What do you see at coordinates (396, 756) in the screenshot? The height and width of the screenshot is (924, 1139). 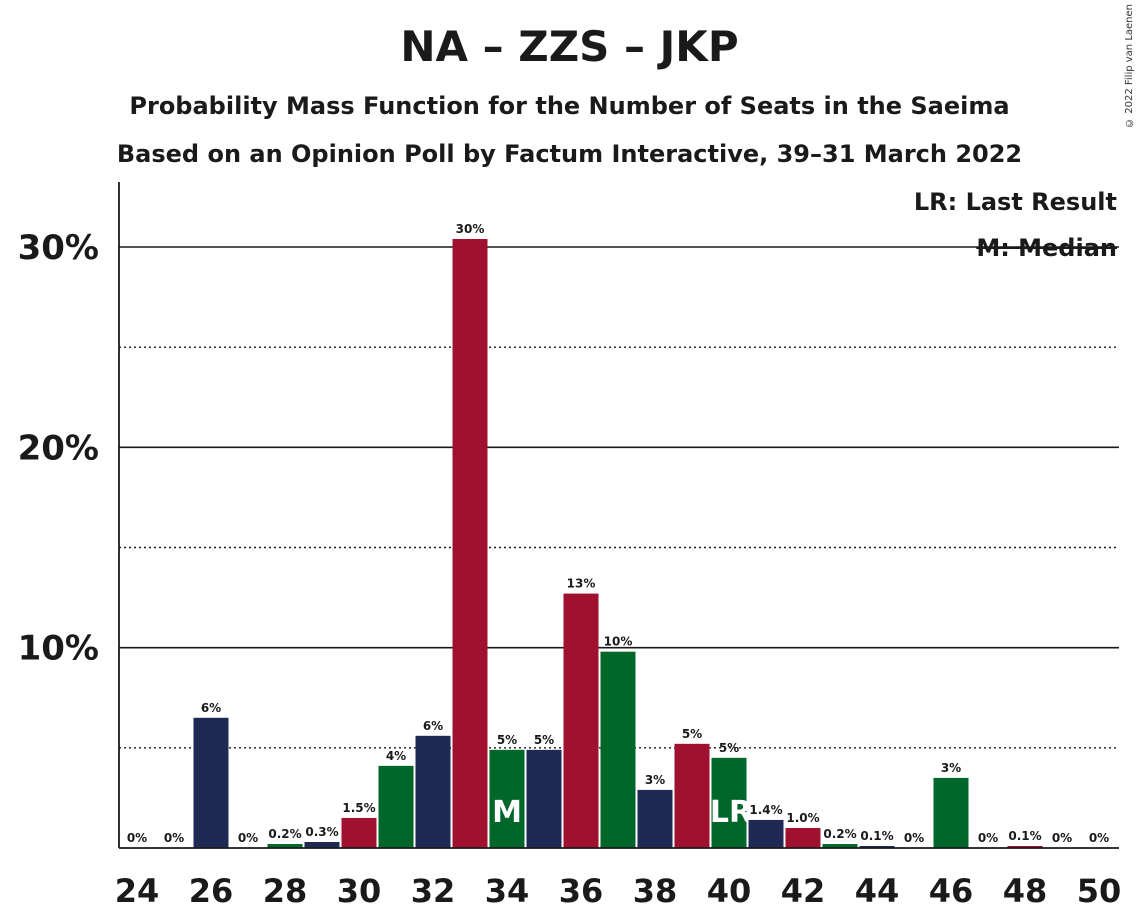 I see `bar-label: 4%` at bounding box center [396, 756].